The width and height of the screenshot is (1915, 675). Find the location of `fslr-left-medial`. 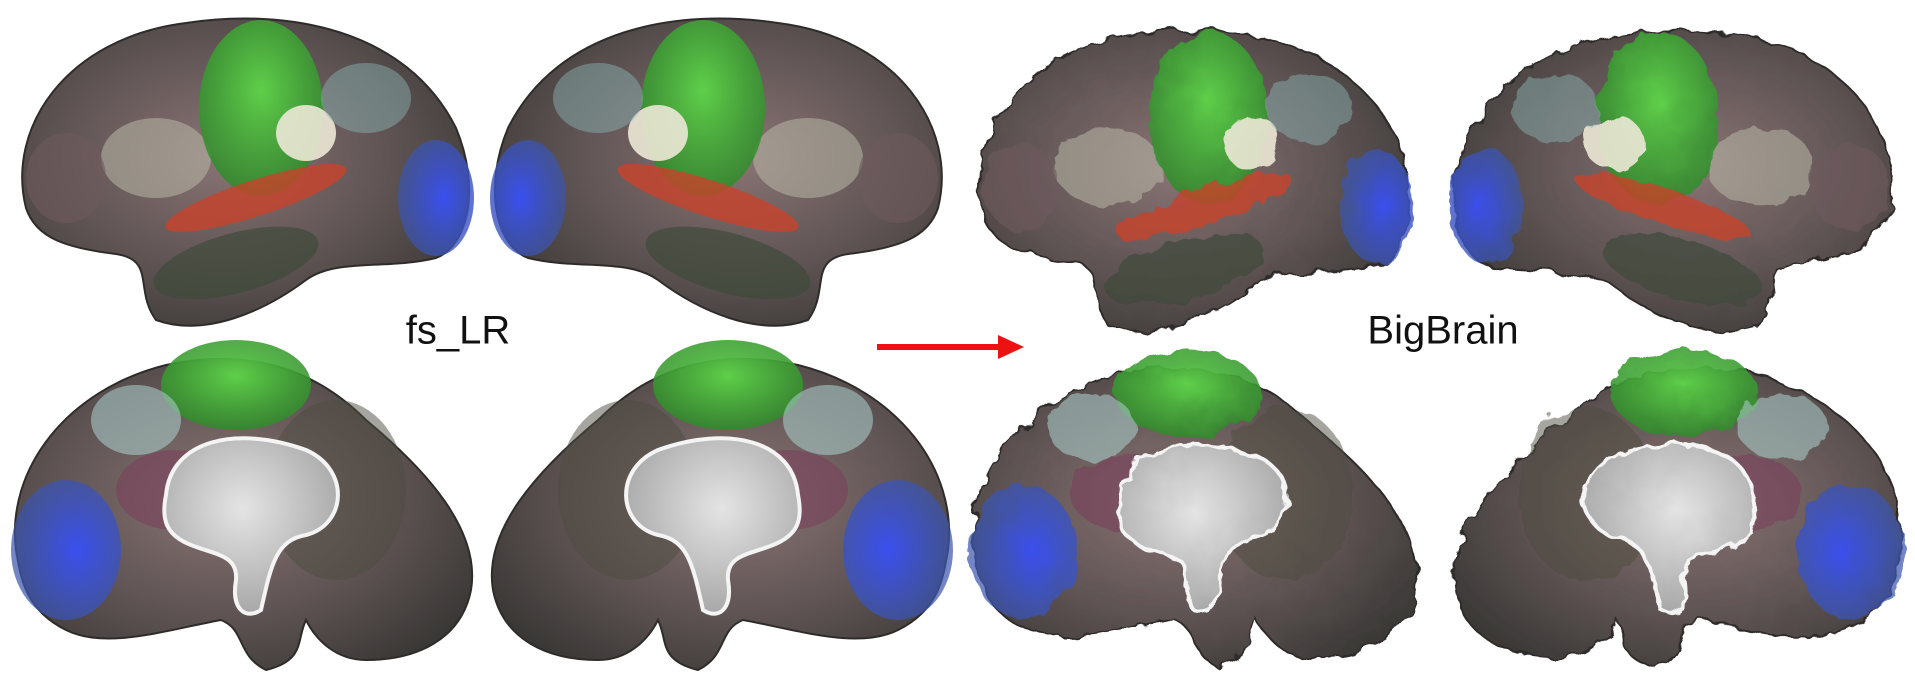

fslr-left-medial is located at coordinates (242, 505).